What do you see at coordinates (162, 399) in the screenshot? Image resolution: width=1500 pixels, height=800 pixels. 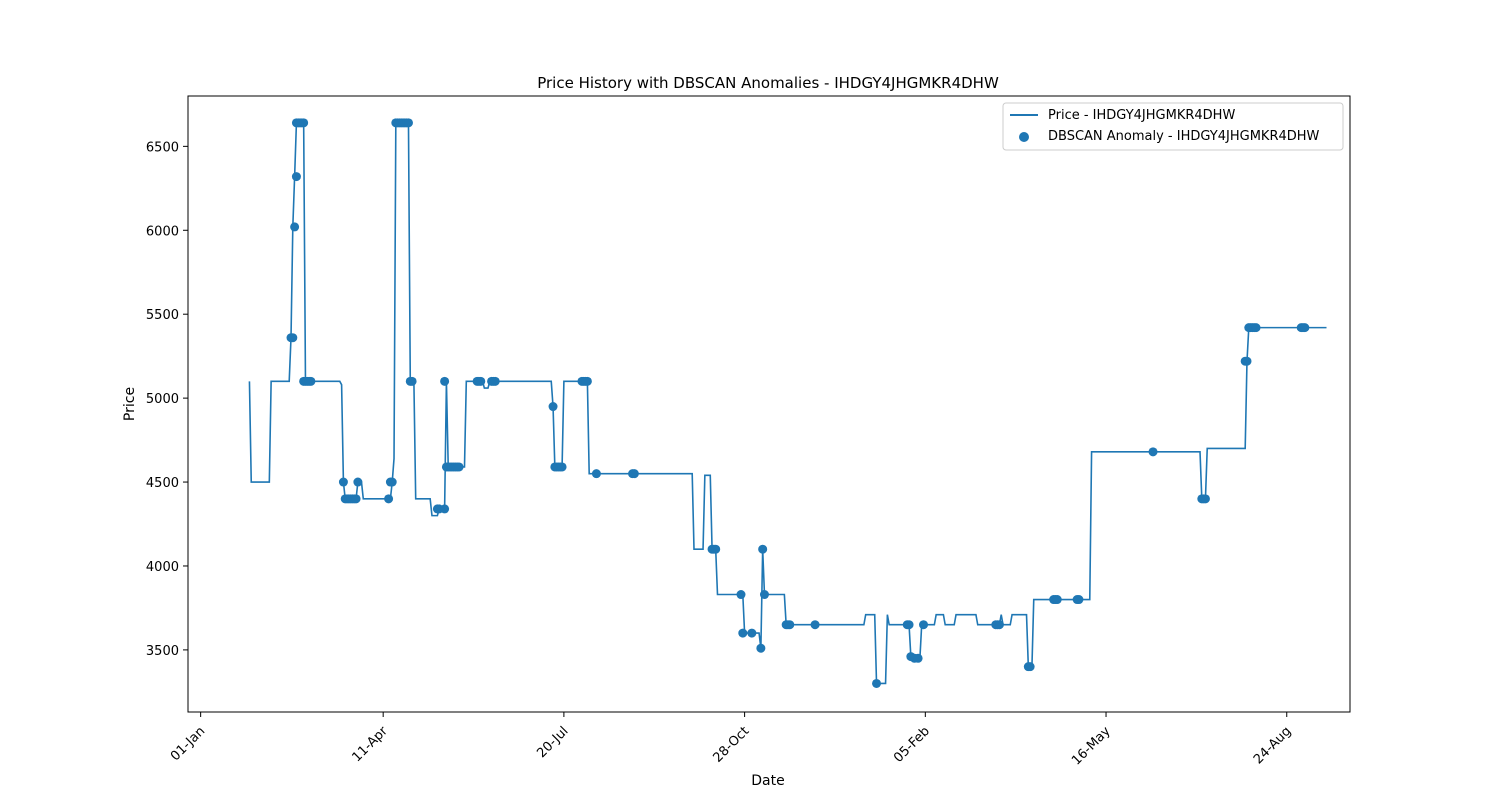 I see `y-tick-label: 5000` at bounding box center [162, 399].